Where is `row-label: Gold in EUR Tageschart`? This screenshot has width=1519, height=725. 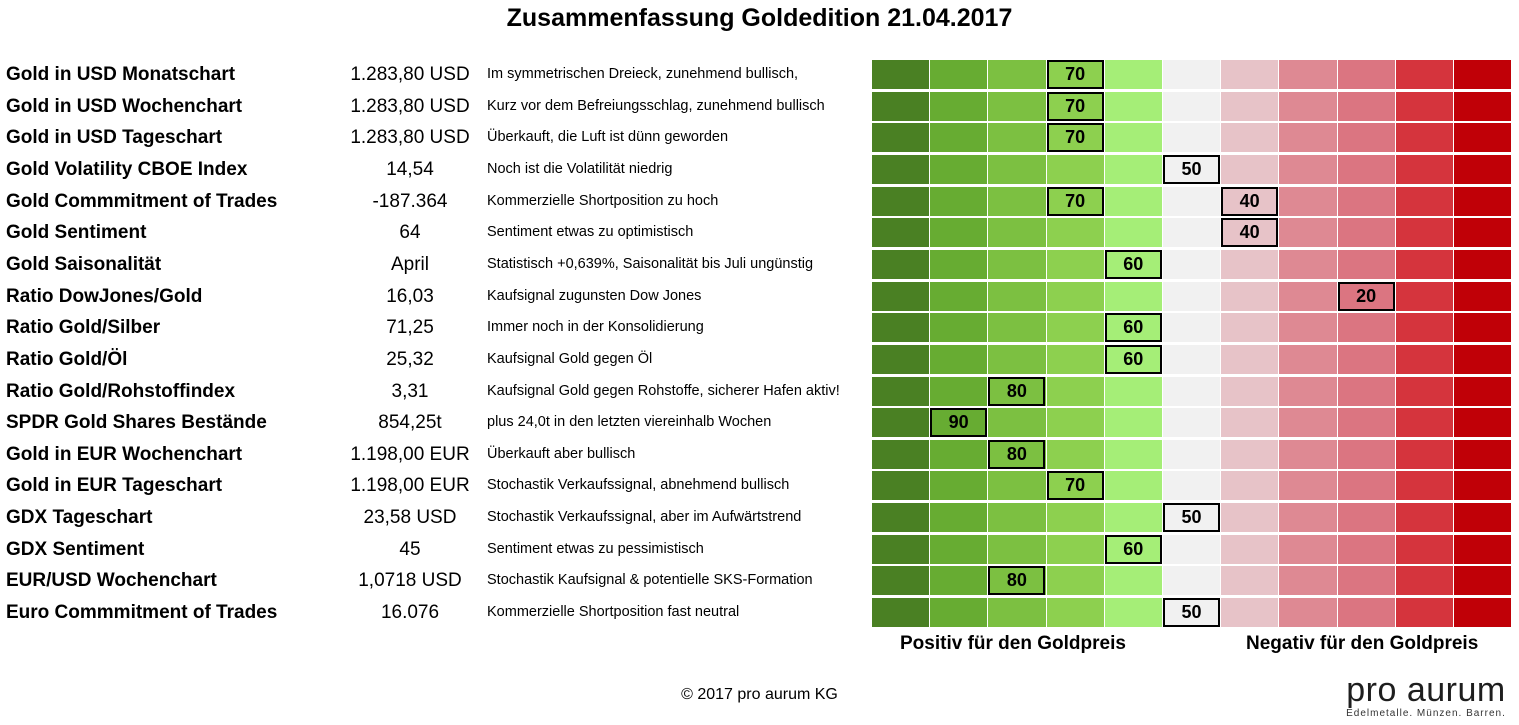 row-label: Gold in EUR Tageschart is located at coordinates (114, 486).